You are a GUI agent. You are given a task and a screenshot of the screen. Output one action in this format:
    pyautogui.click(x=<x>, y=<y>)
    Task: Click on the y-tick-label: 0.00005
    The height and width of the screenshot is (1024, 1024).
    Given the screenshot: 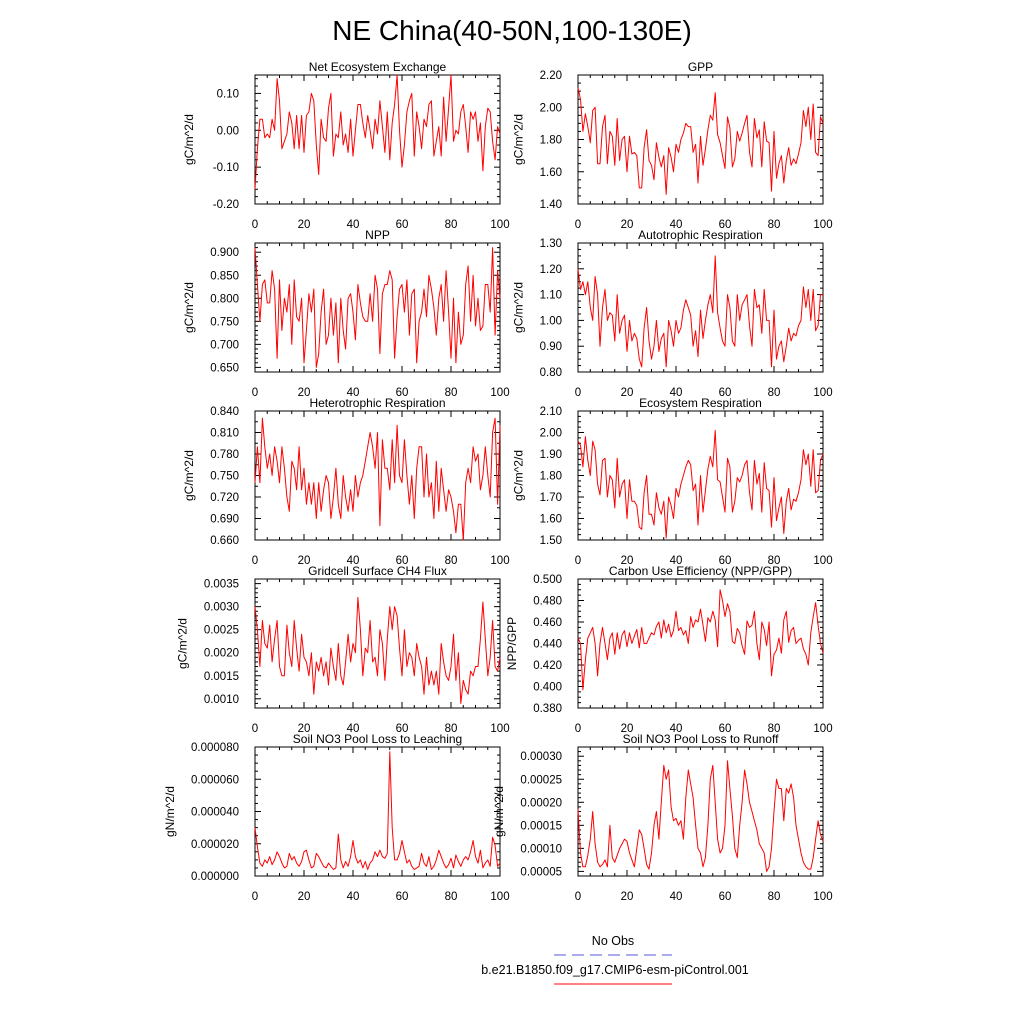 What is the action you would take?
    pyautogui.click(x=541, y=872)
    